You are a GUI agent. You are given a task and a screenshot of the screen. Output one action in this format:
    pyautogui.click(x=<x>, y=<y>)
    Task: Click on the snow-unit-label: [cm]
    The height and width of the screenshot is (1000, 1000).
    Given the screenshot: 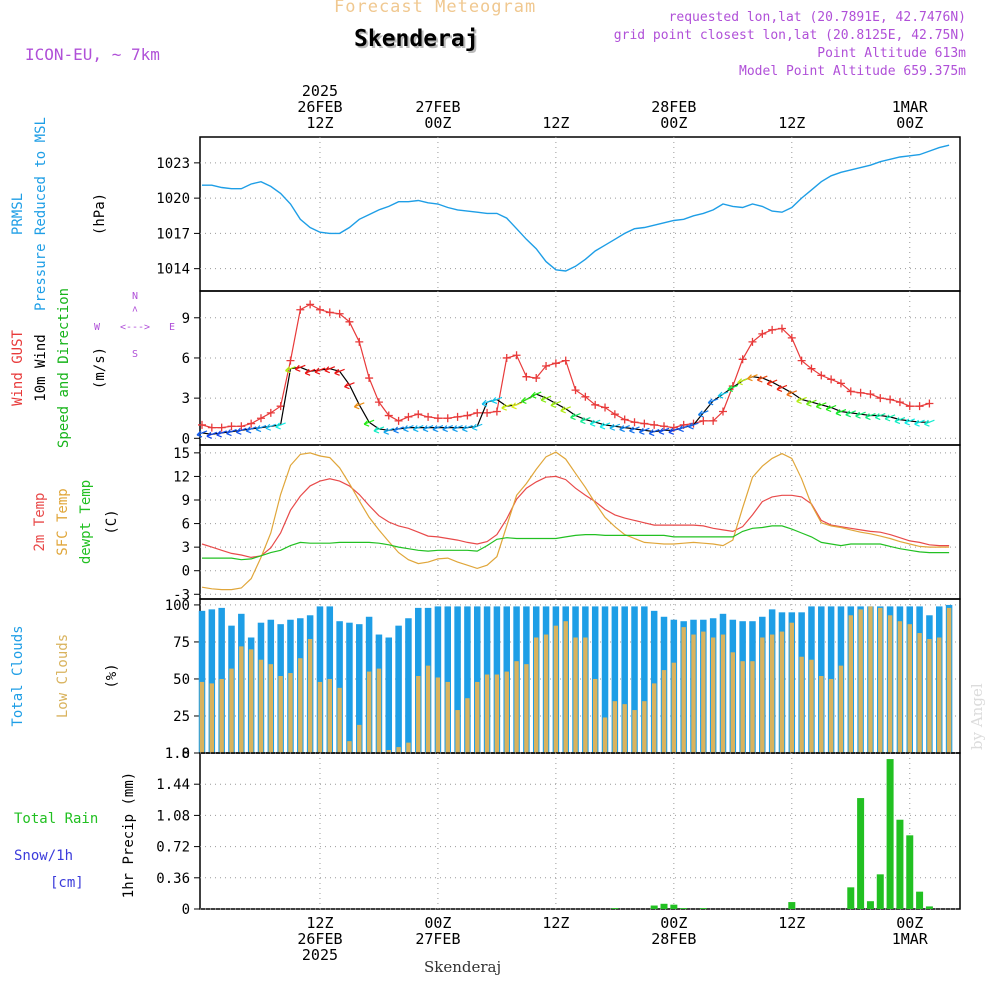 What is the action you would take?
    pyautogui.click(x=67, y=883)
    